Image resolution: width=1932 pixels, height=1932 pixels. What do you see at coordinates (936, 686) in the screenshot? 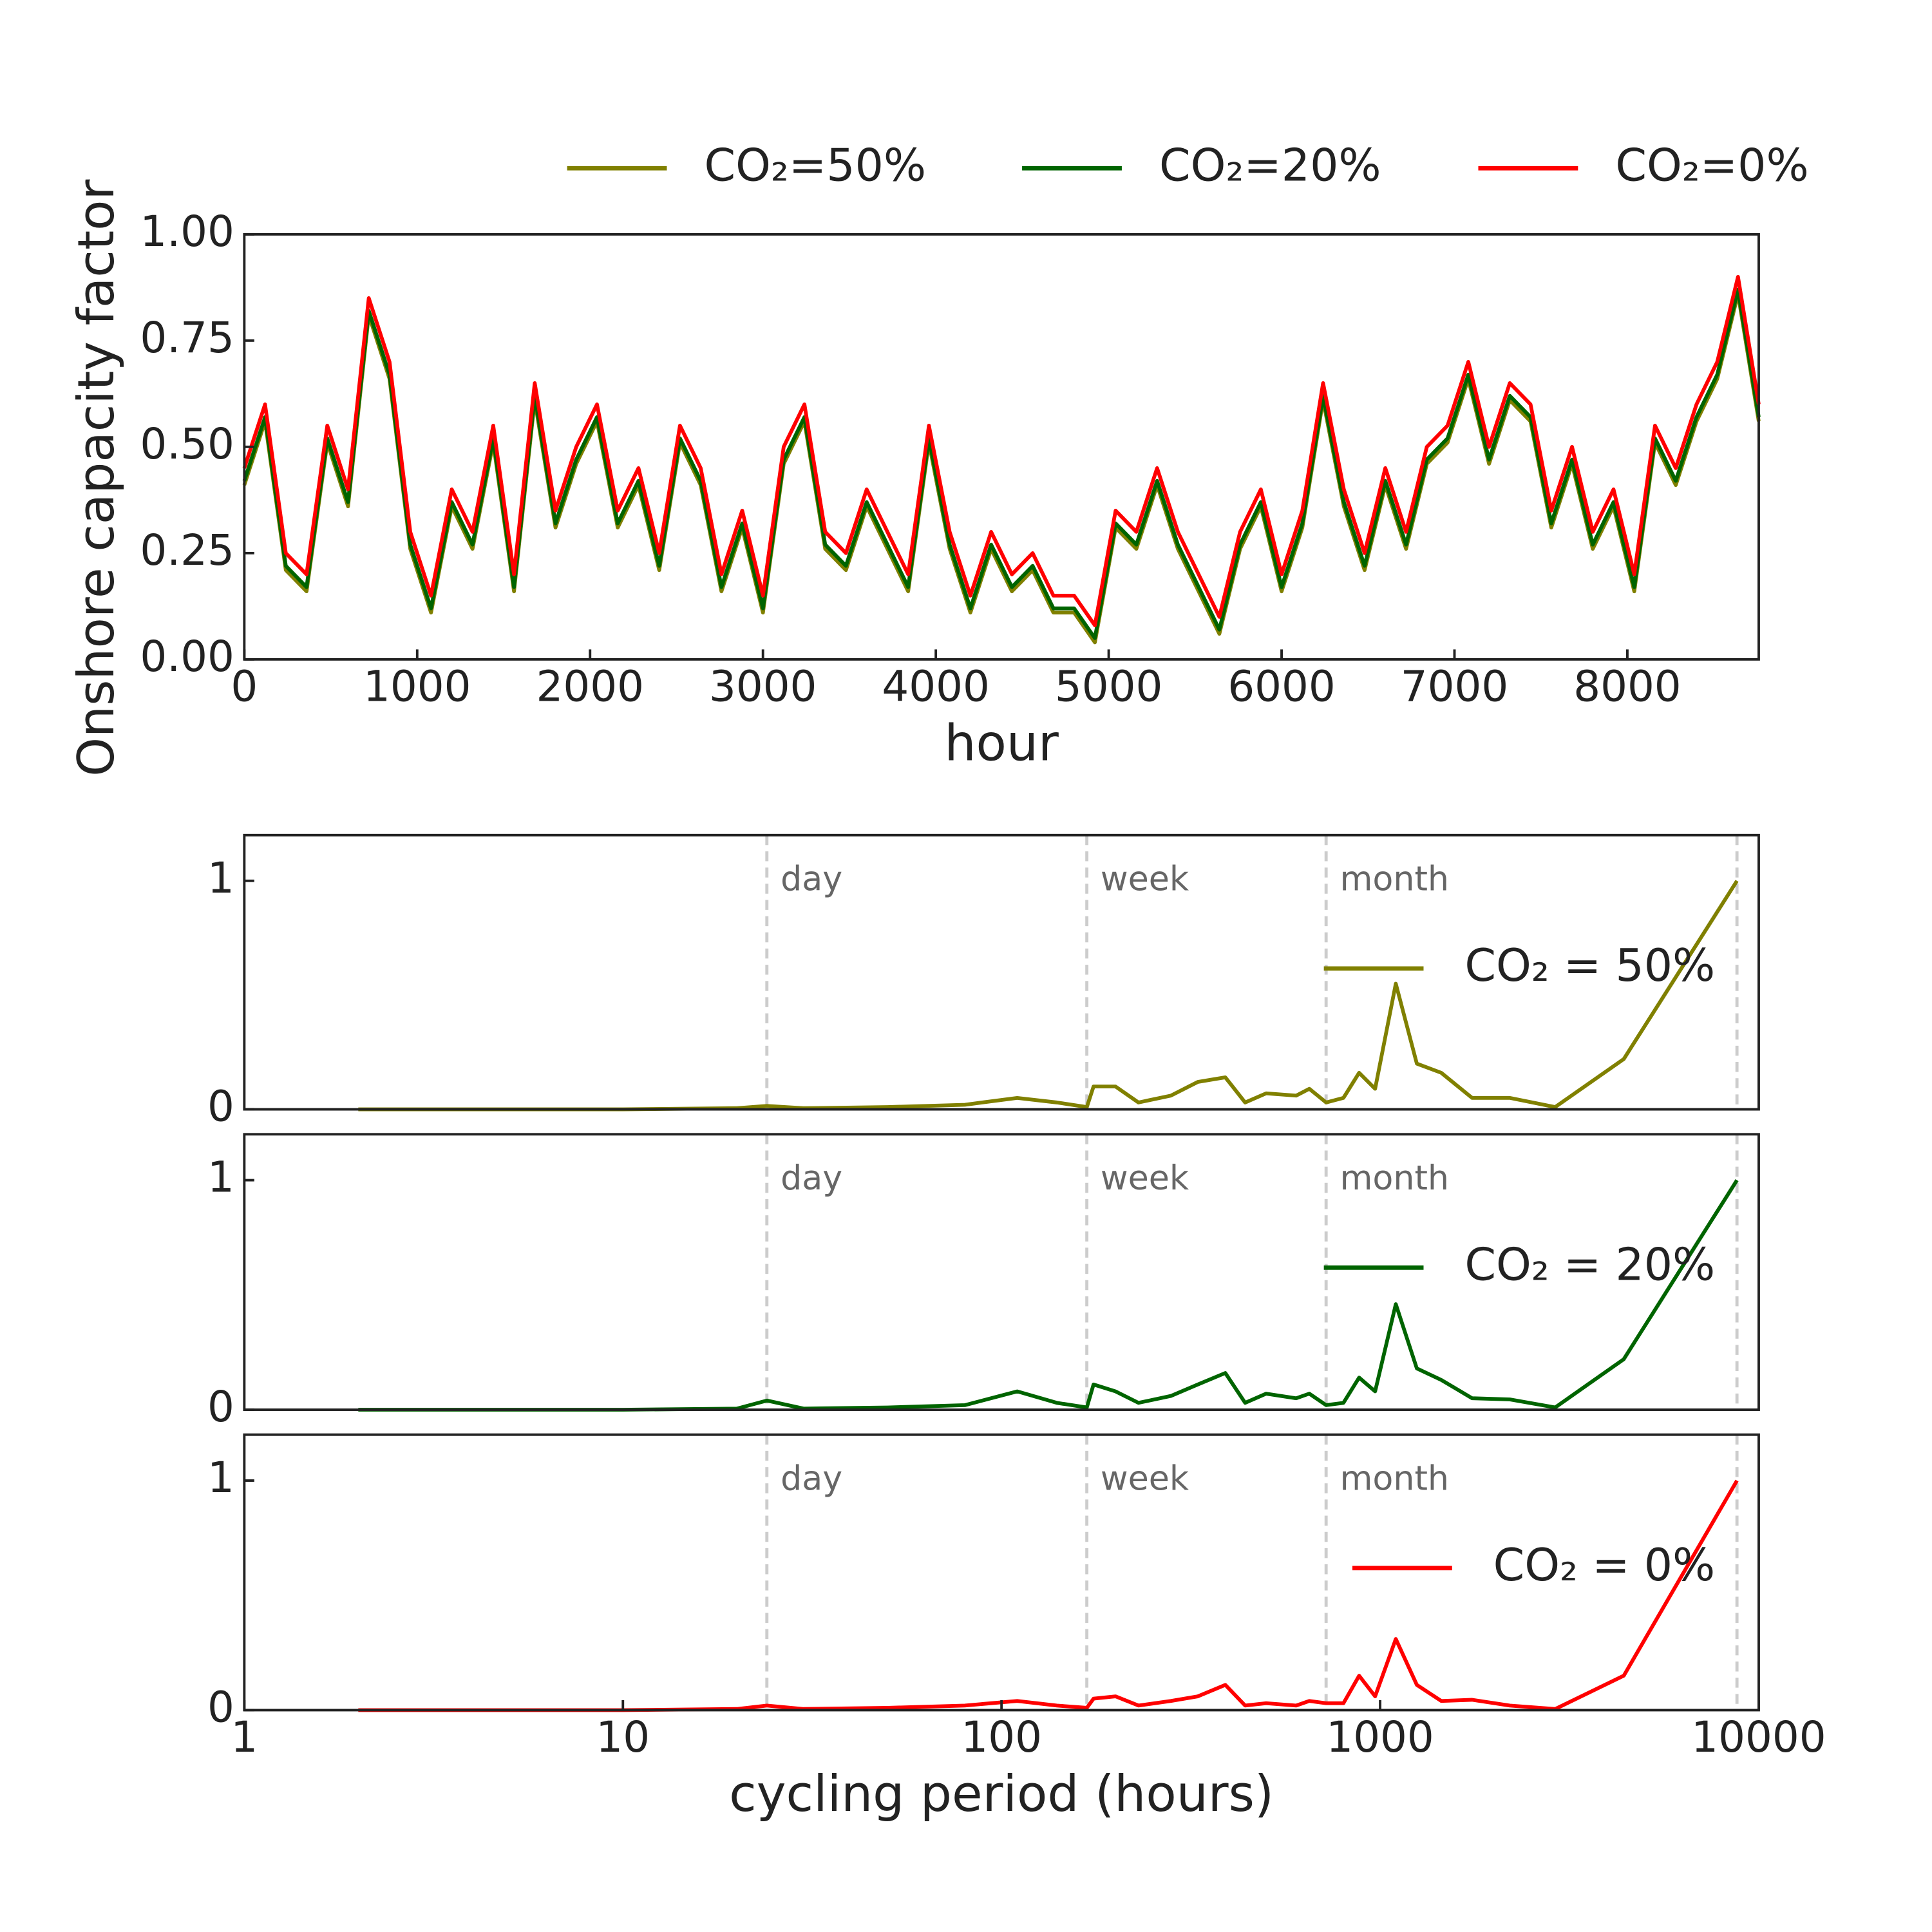
I see `x-tick-label: 4000` at bounding box center [936, 686].